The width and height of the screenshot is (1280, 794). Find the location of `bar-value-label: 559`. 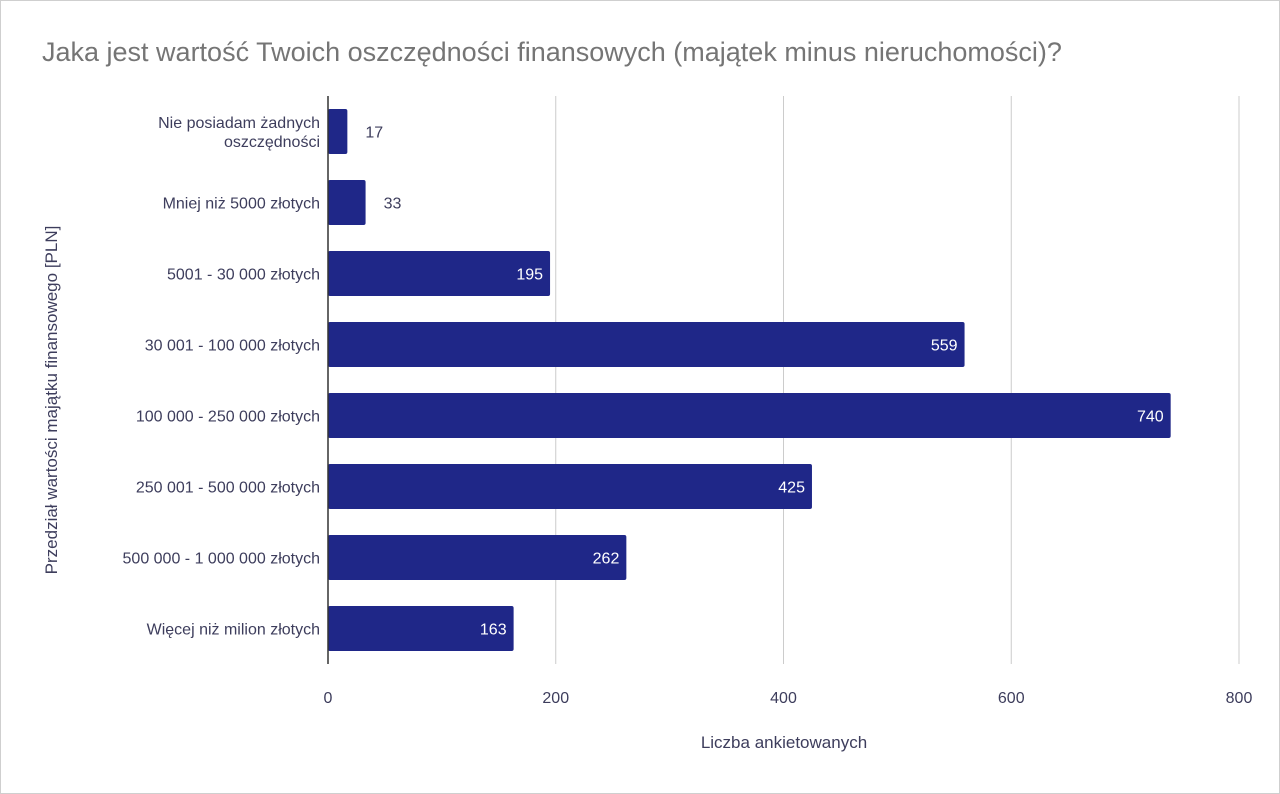

bar-value-label: 559 is located at coordinates (944, 346).